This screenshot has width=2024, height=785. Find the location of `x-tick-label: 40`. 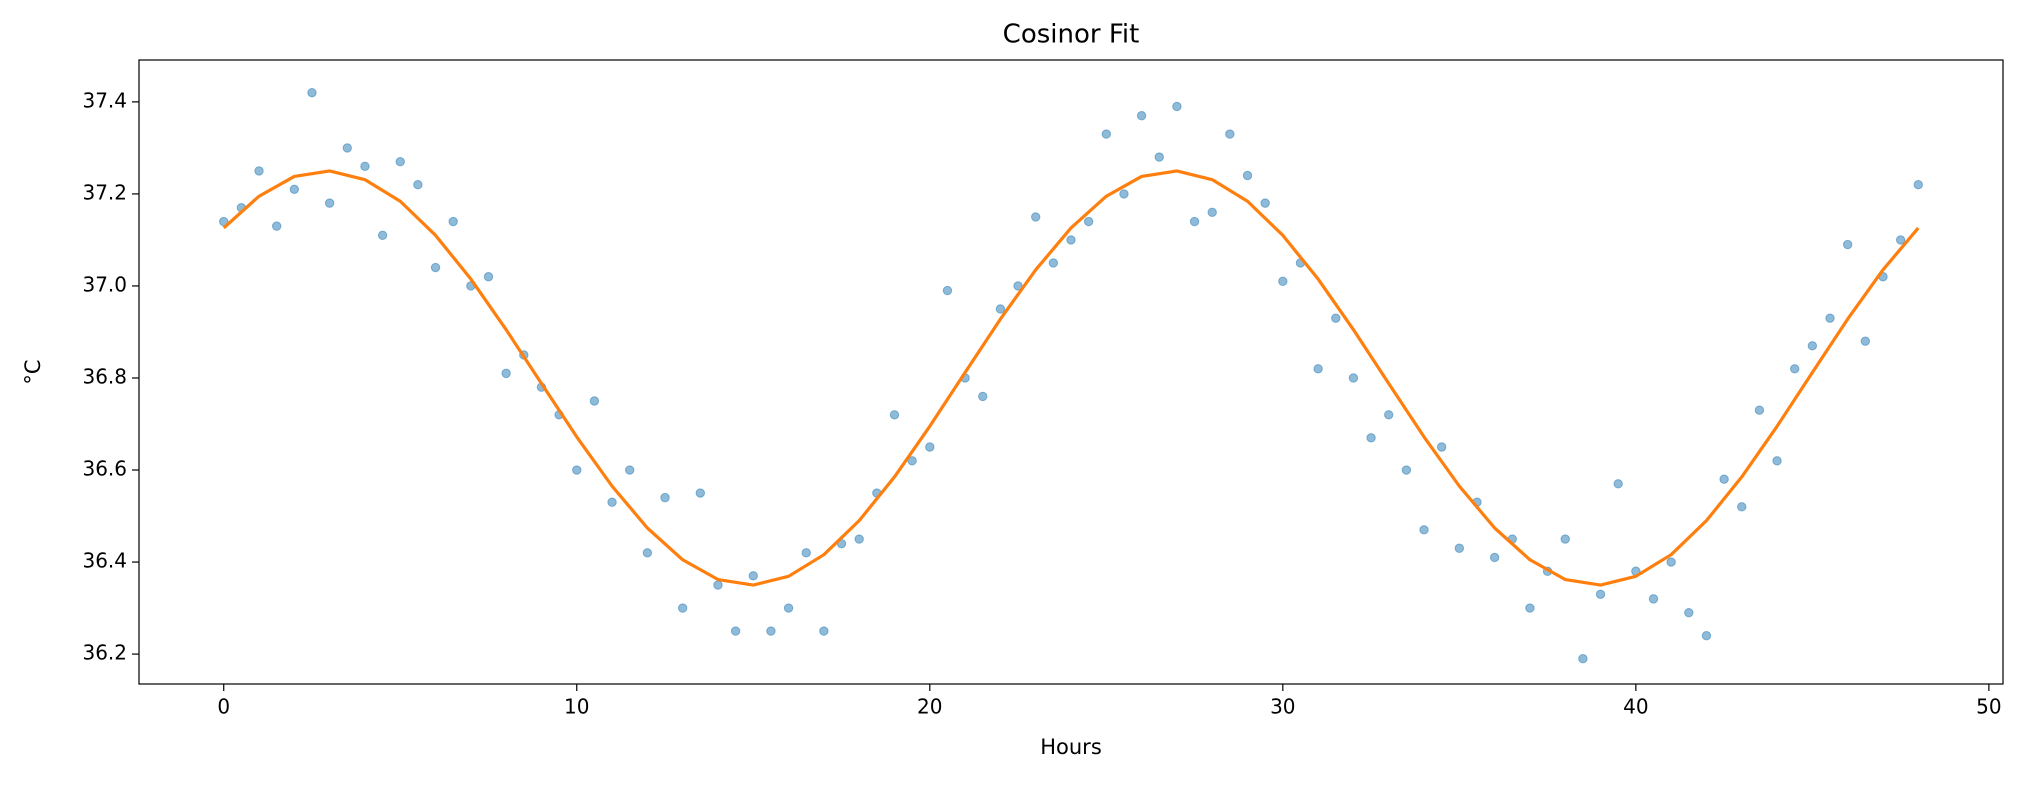

x-tick-label: 40 is located at coordinates (1635, 707).